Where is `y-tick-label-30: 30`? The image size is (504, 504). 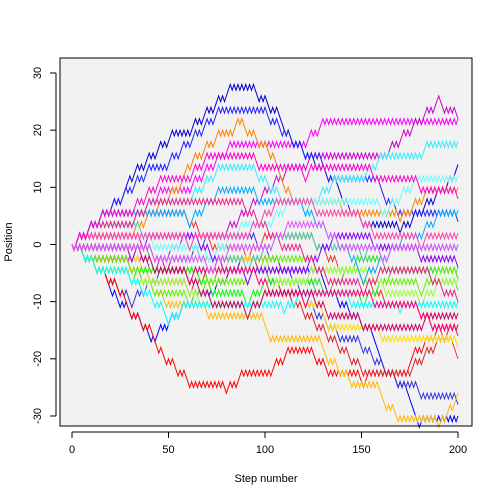 y-tick-label-30: 30 is located at coordinates (38, 73).